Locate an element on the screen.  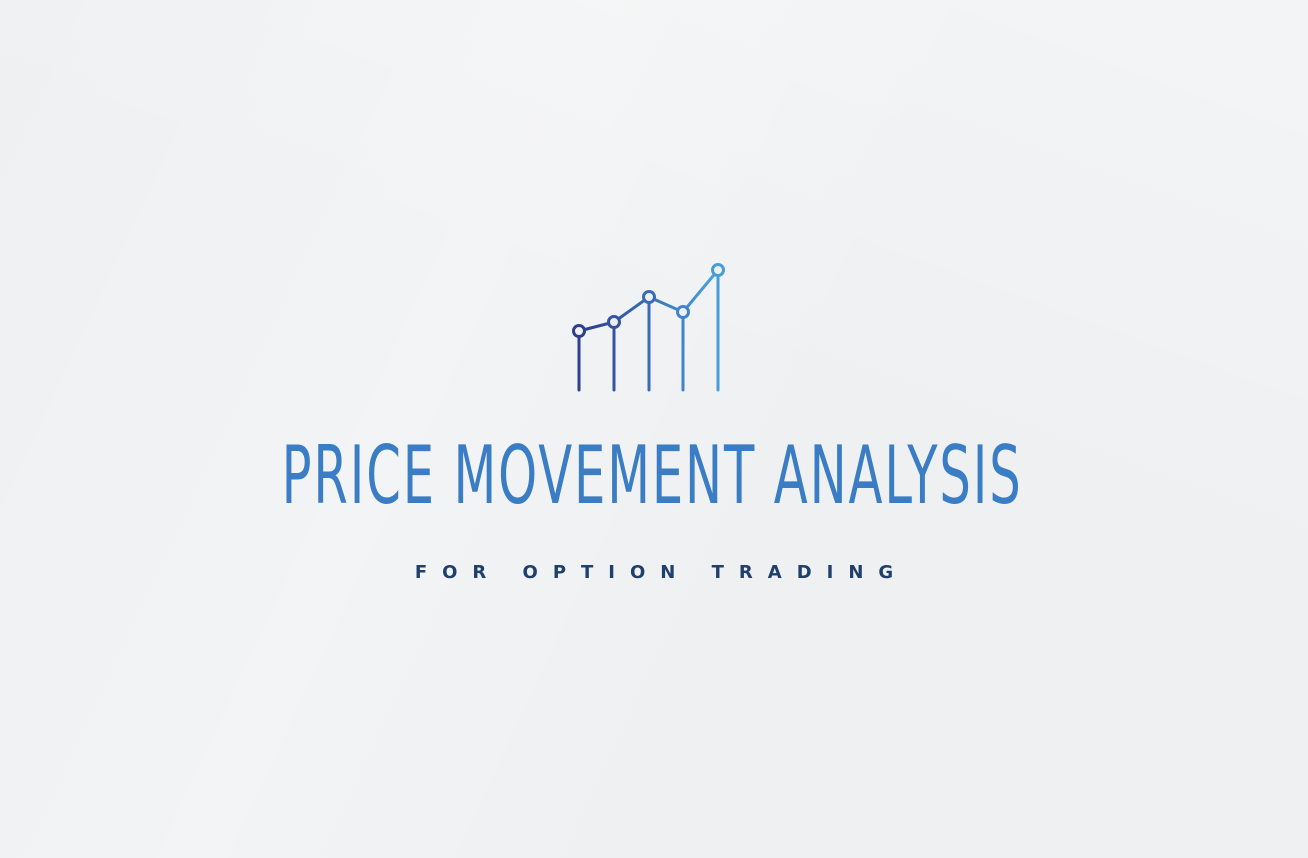
logo-title: PRICE MOVEMENT ANALYSIS is located at coordinates (652, 475).